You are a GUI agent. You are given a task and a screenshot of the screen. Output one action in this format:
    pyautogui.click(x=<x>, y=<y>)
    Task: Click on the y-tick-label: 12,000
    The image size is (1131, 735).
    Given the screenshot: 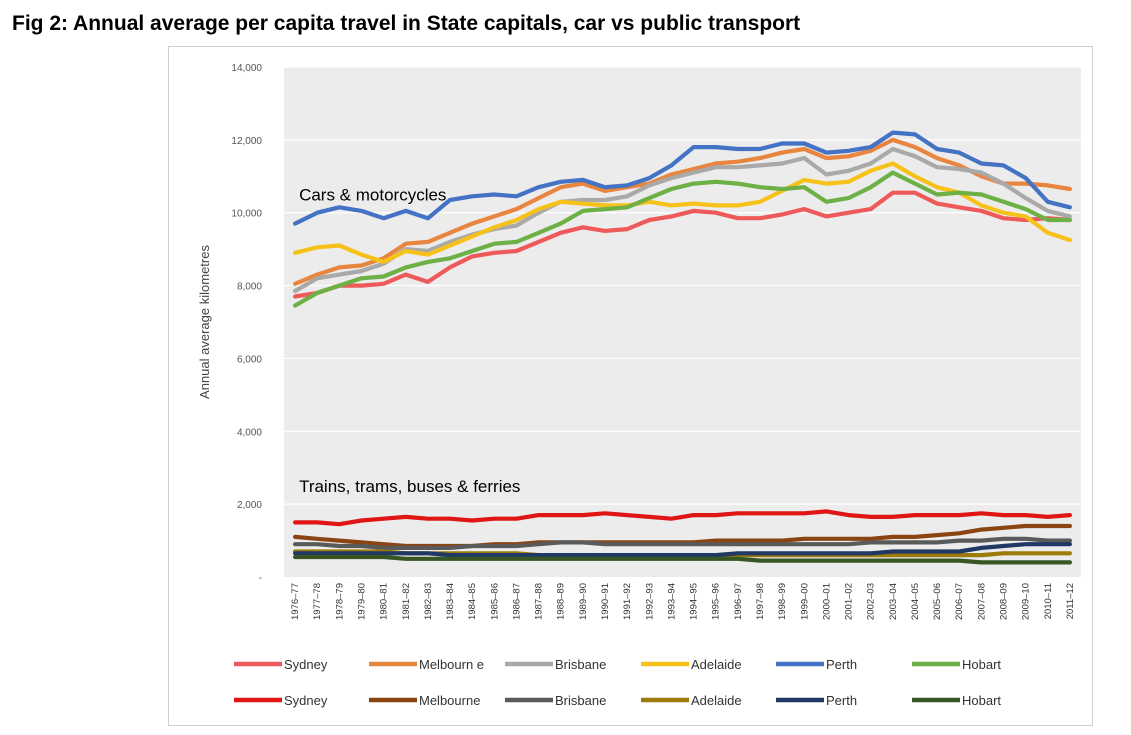 What is the action you would take?
    pyautogui.click(x=246, y=141)
    